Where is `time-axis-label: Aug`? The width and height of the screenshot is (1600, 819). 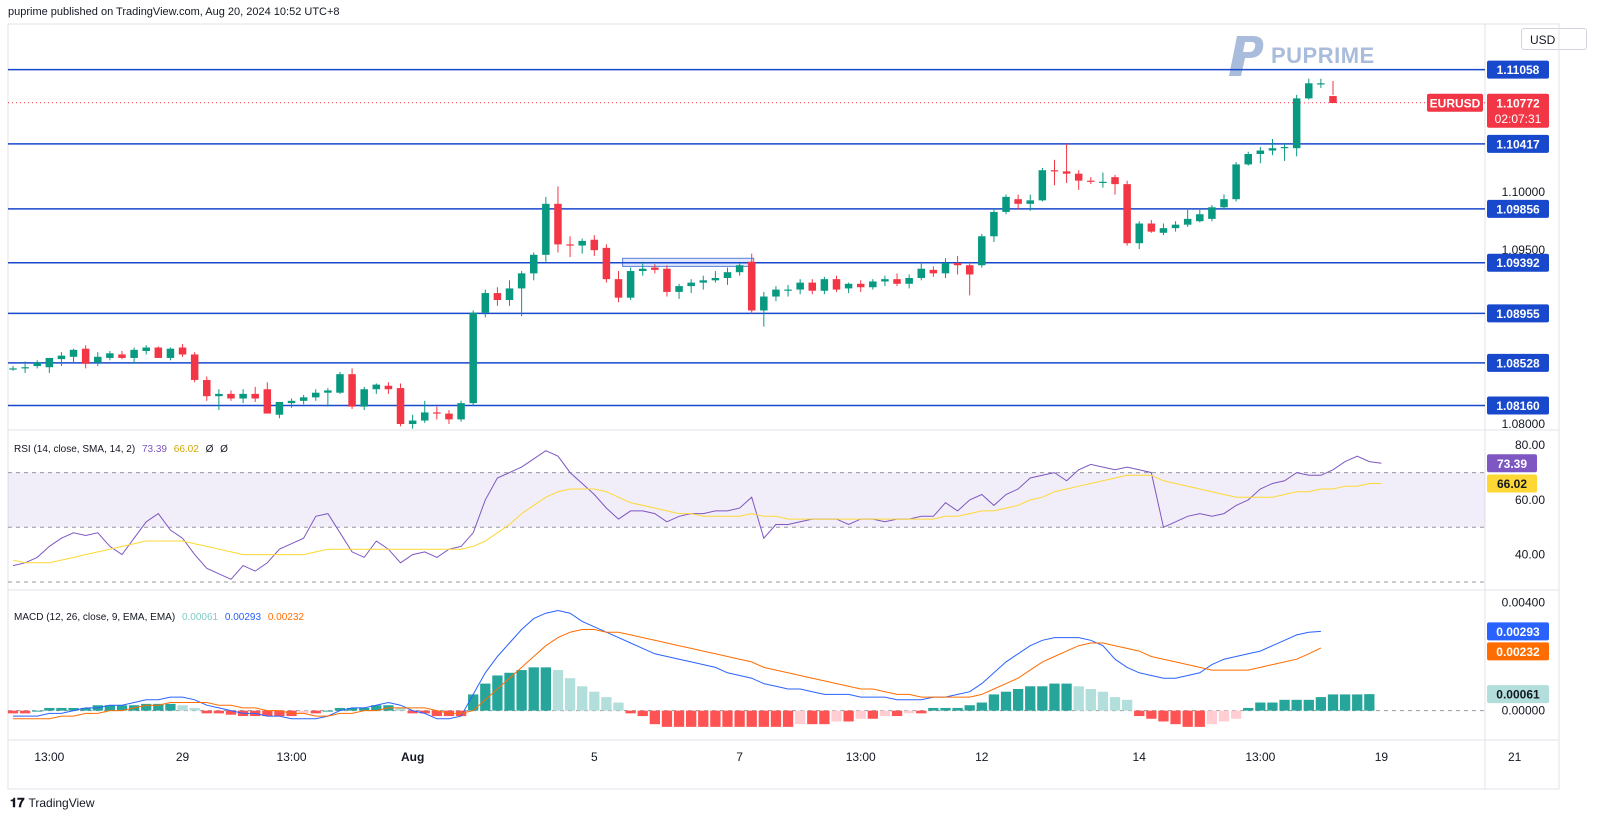
time-axis-label: Aug is located at coordinates (412, 757).